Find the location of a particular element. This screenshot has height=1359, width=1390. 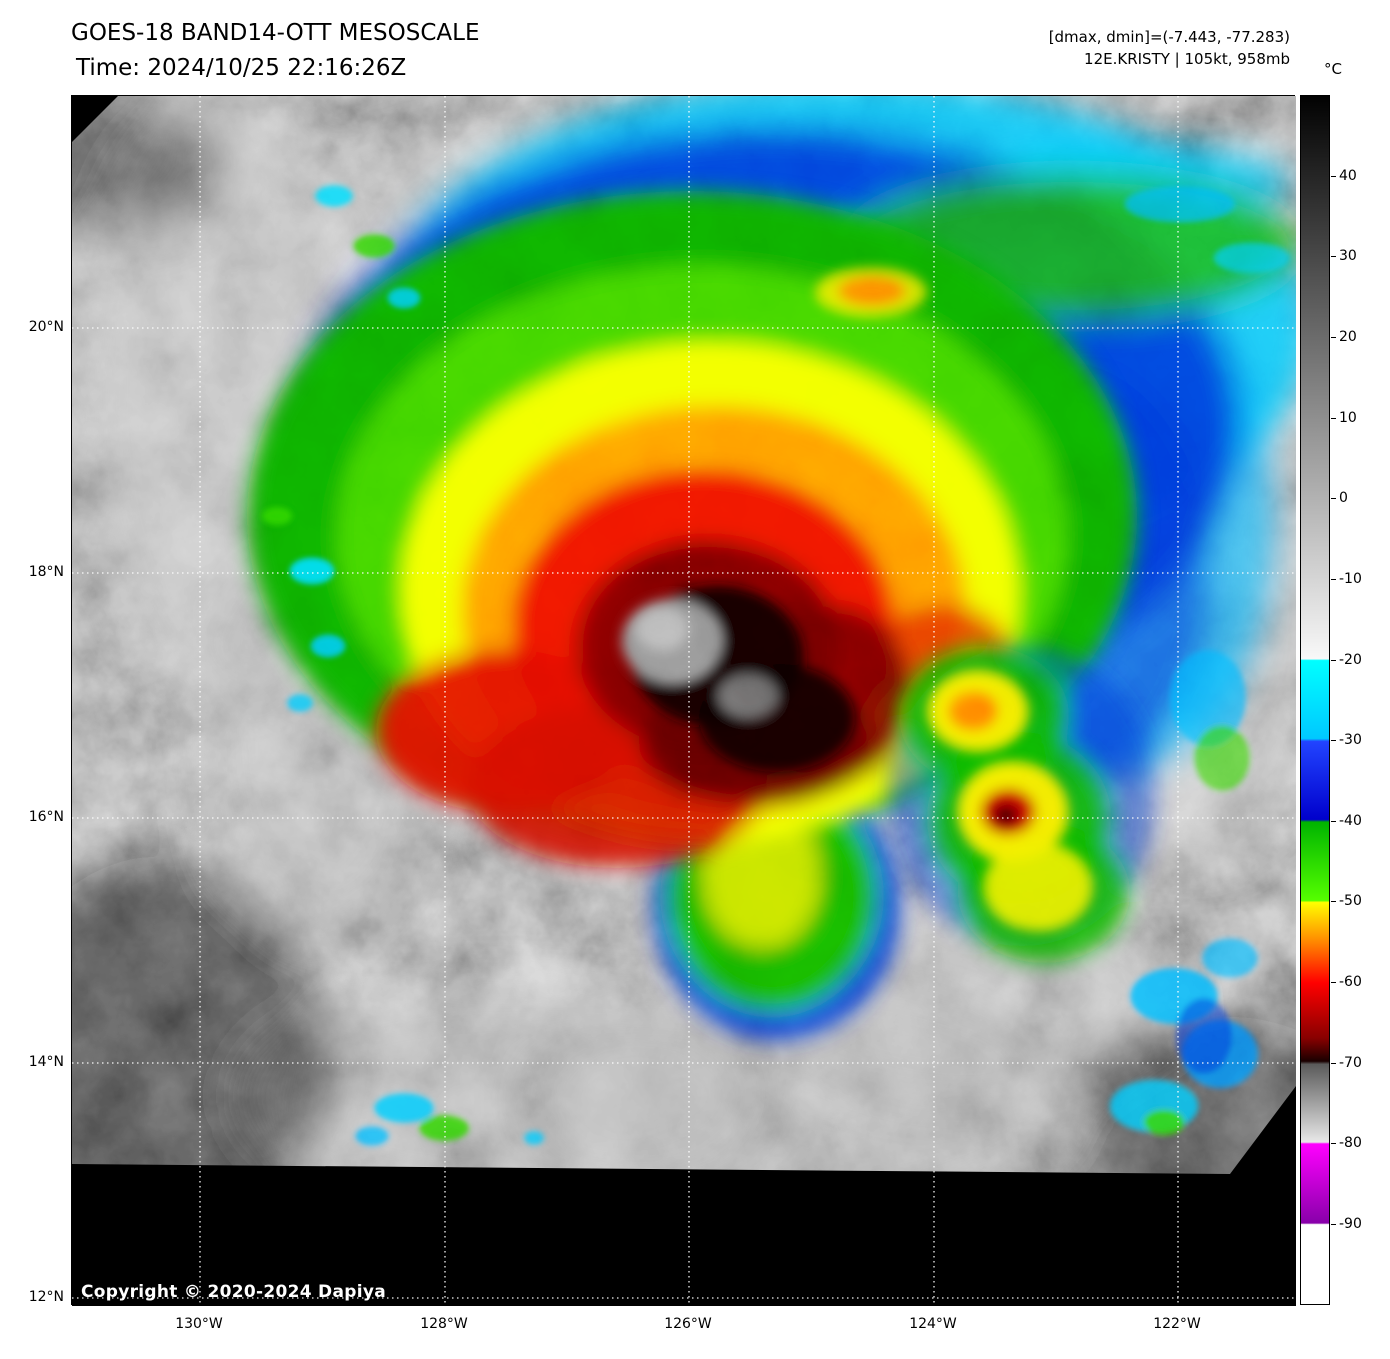

lon-label-126w: 126°W is located at coordinates (688, 1324).